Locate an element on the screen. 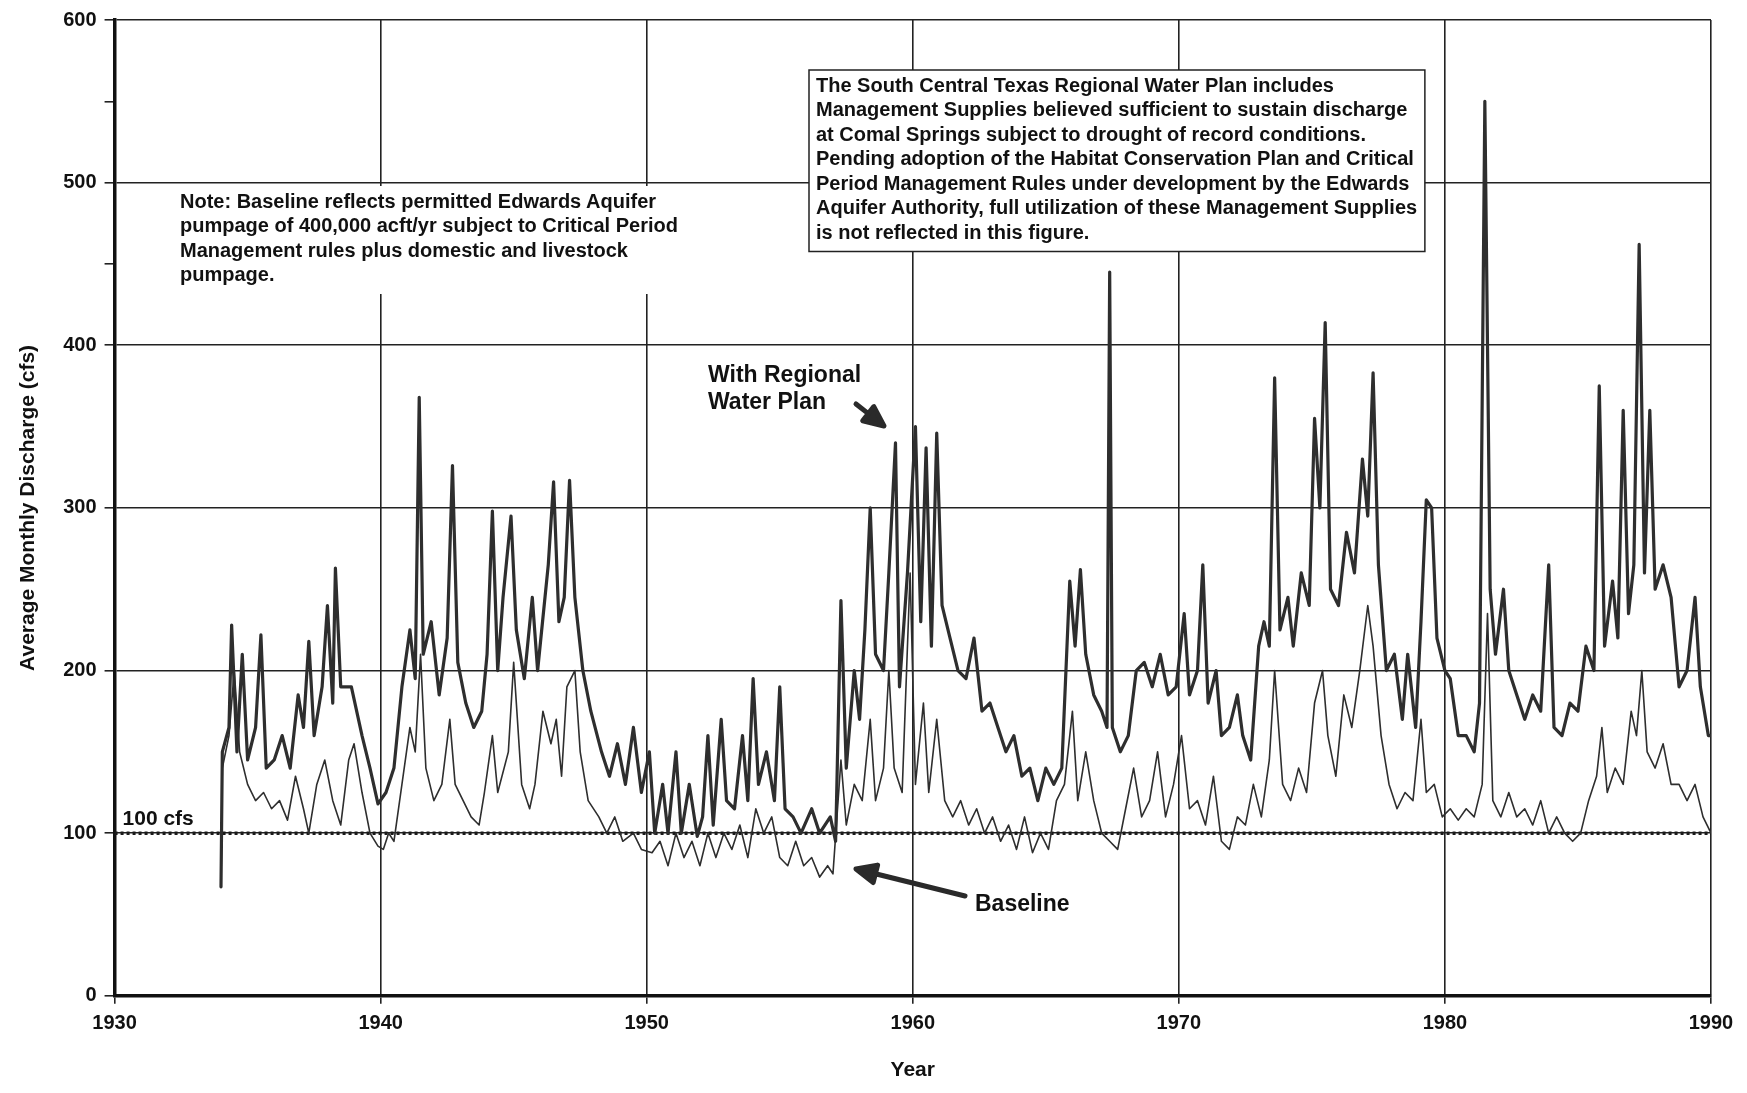 The image size is (1747, 1093). y-tick-label: 500 is located at coordinates (80, 181).